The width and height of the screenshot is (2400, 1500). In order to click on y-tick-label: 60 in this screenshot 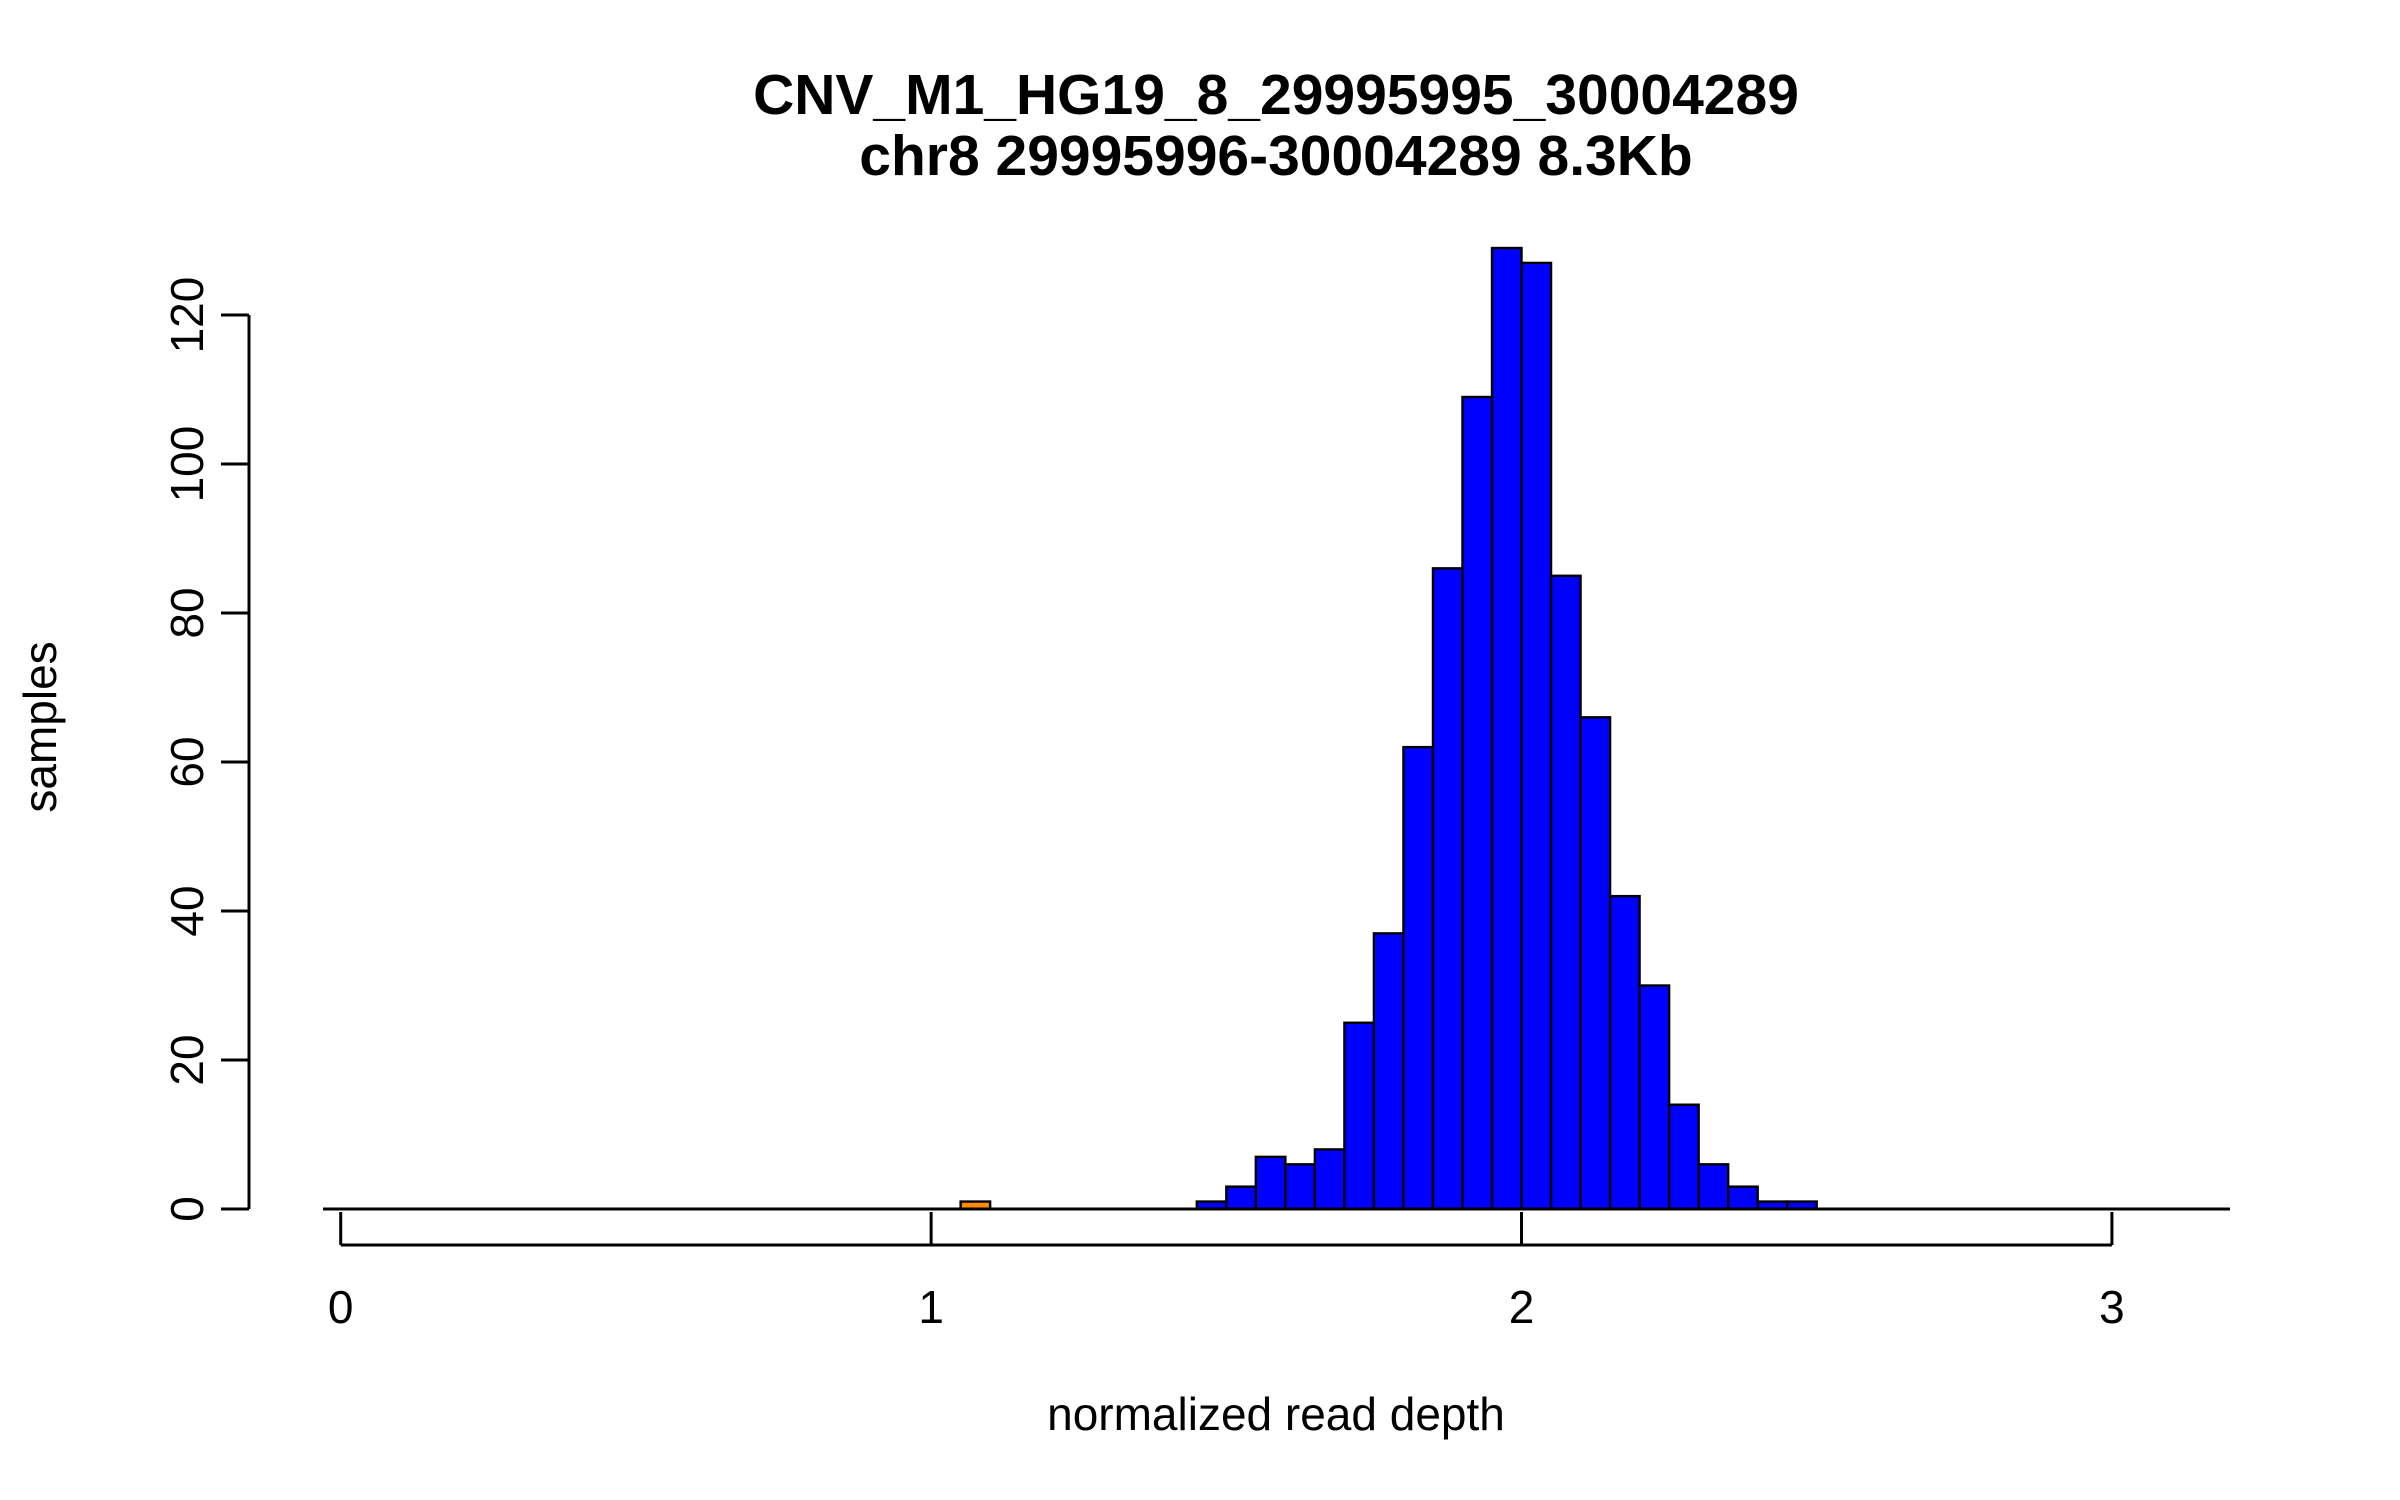, I will do `click(187, 761)`.